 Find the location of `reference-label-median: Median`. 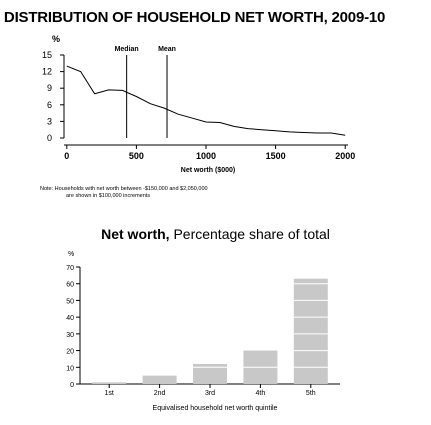

reference-label-median: Median is located at coordinates (127, 49).